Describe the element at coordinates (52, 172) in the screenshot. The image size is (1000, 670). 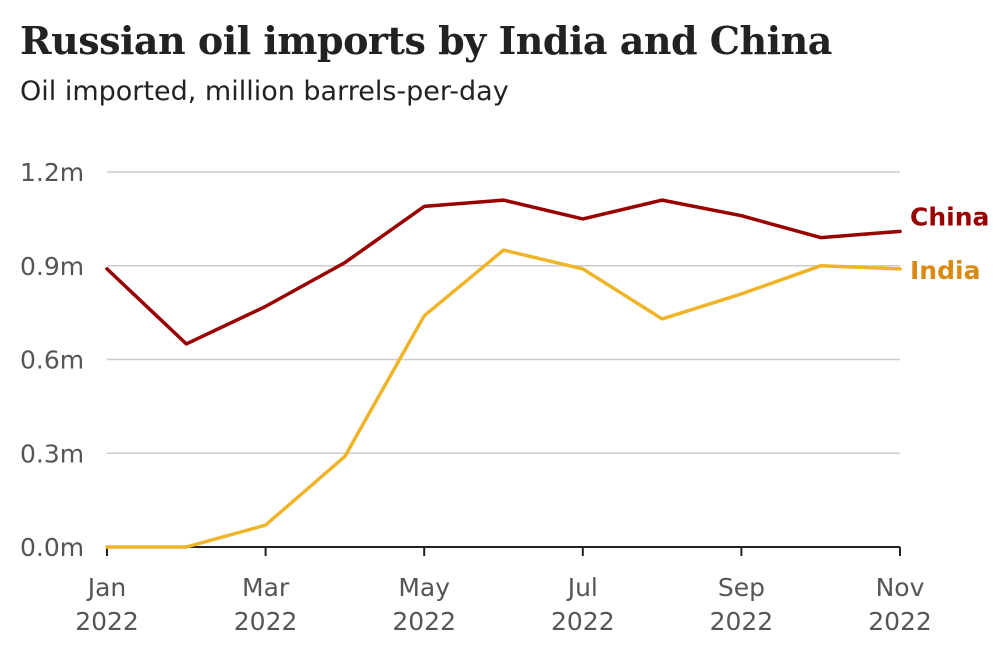
I see `y-tick-label: 1.2m` at that location.